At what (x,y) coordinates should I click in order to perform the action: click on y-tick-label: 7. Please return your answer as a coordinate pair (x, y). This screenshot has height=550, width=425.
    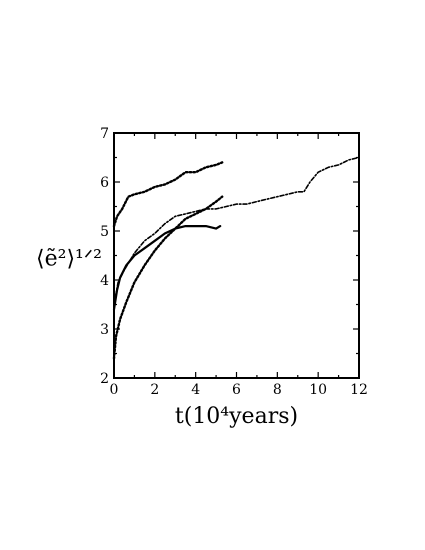
    Looking at the image, I should click on (104, 134).